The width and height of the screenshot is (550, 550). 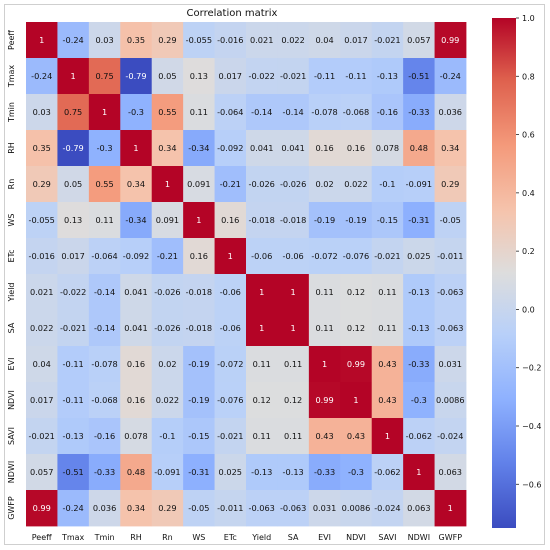 What do you see at coordinates (451, 537) in the screenshot?
I see `x-tick-label: GWFP` at bounding box center [451, 537].